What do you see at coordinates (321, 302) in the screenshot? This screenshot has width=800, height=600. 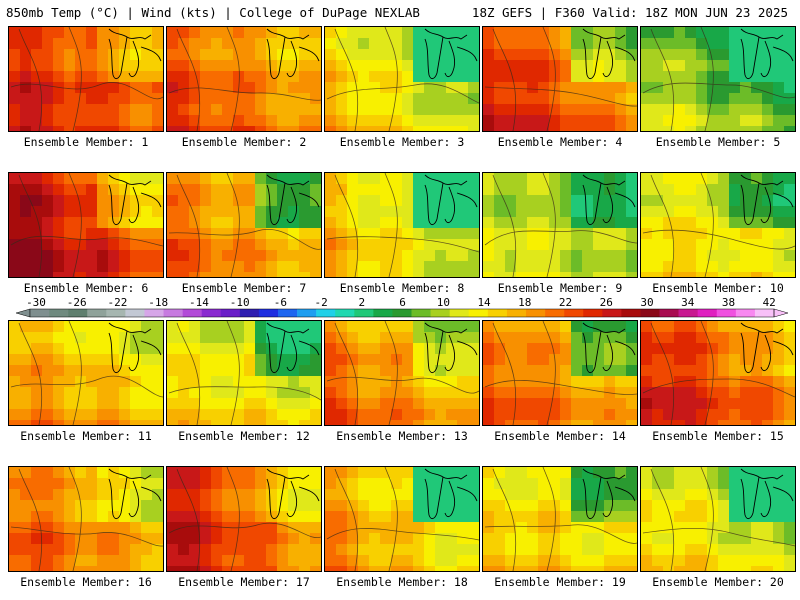 I see `colorbar-tick-label: -2` at bounding box center [321, 302].